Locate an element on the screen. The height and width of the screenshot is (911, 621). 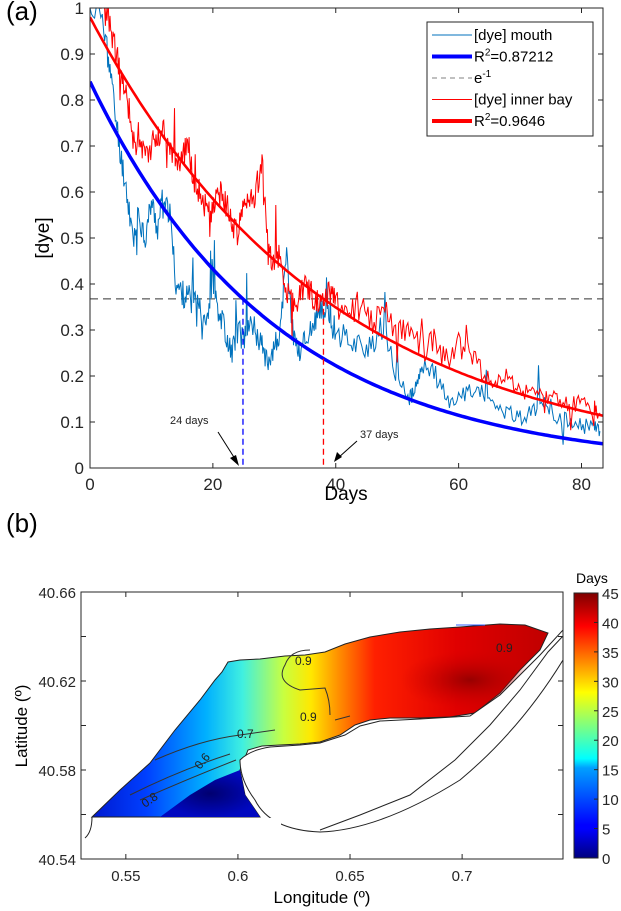
outer-coastline is located at coordinates (441, 733).